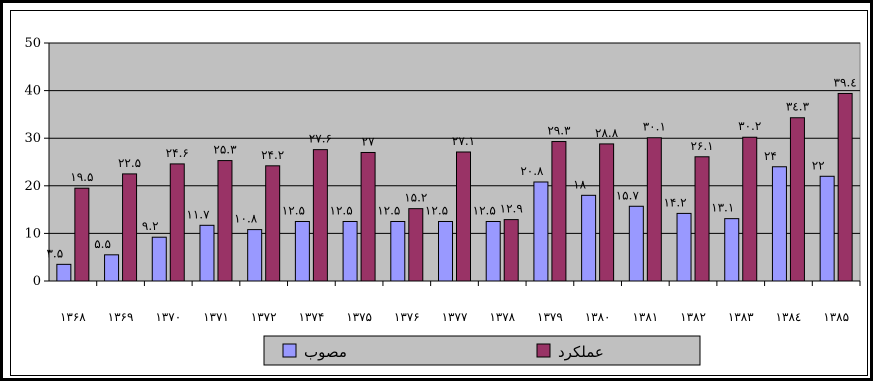 Image resolution: width=873 pixels, height=381 pixels. I want to click on data-label: ۳۹.٤, so click(845, 82).